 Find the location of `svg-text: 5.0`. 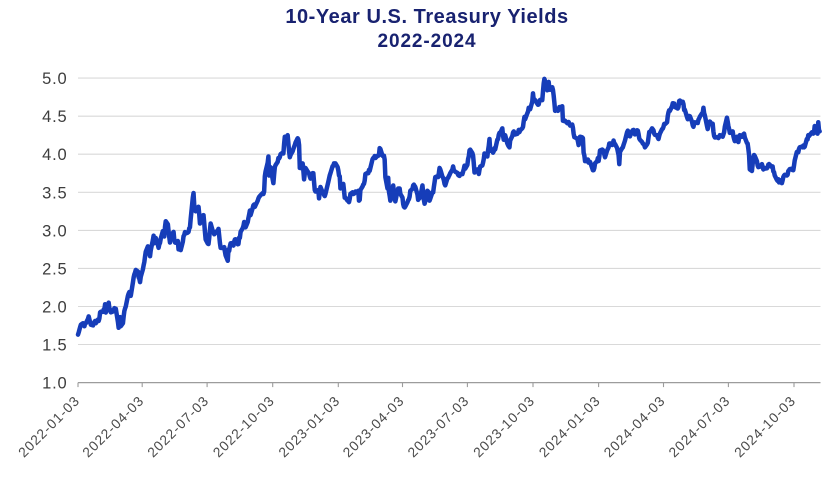

svg-text: 5.0 is located at coordinates (54, 79).